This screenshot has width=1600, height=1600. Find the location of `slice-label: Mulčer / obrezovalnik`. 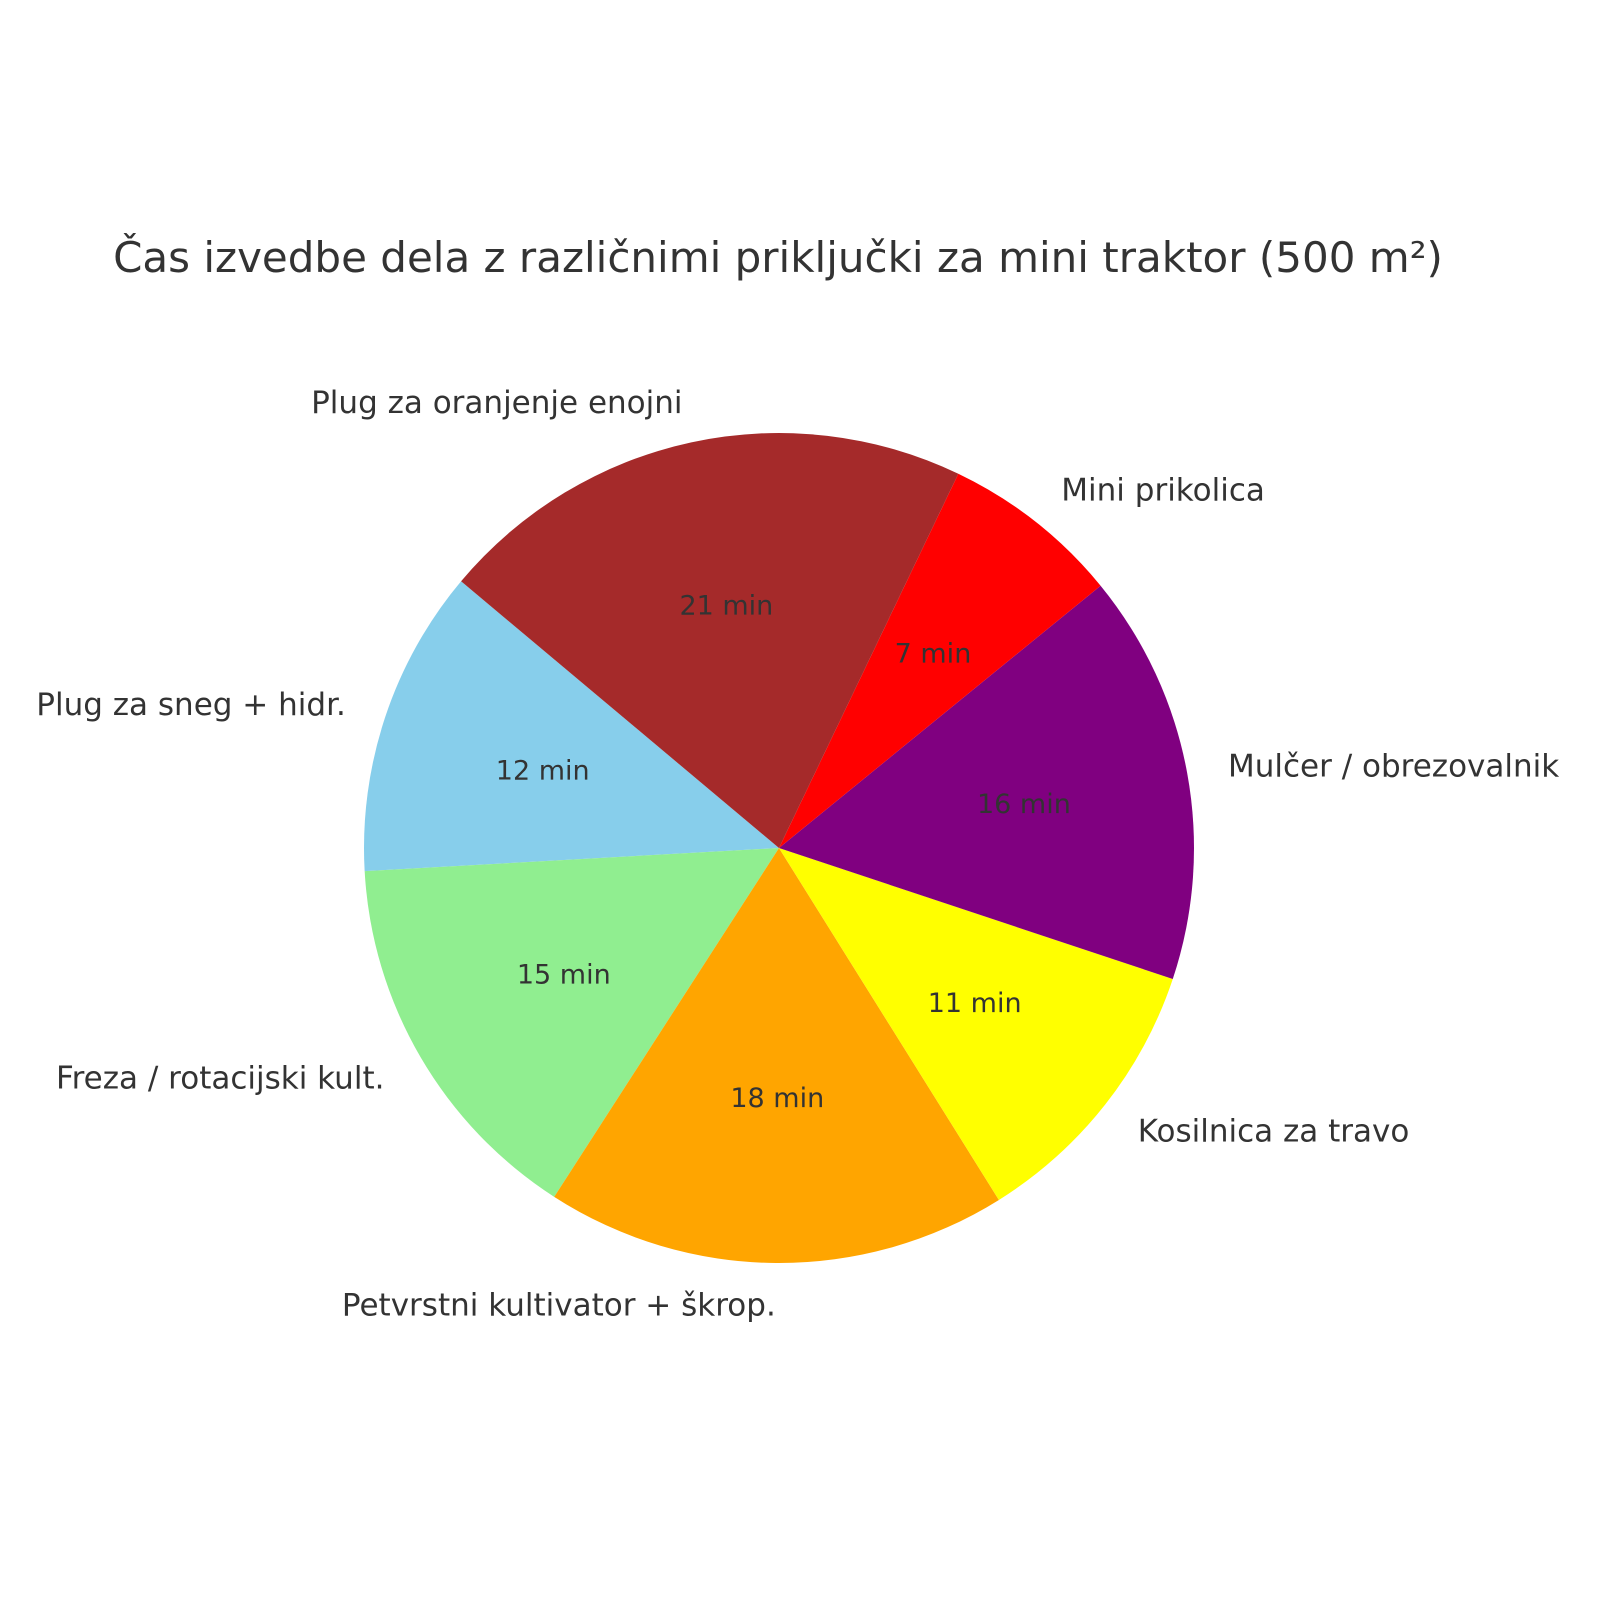

slice-label: Mulčer / obrezovalnik is located at coordinates (1393, 767).